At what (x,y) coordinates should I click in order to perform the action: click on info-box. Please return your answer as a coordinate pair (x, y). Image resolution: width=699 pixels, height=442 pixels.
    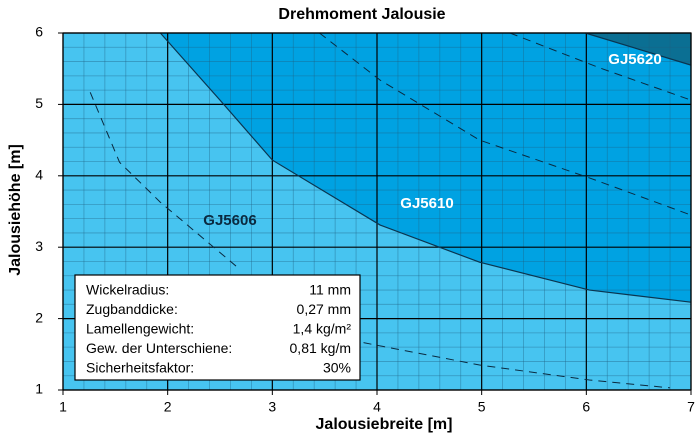
    Looking at the image, I should click on (217, 327).